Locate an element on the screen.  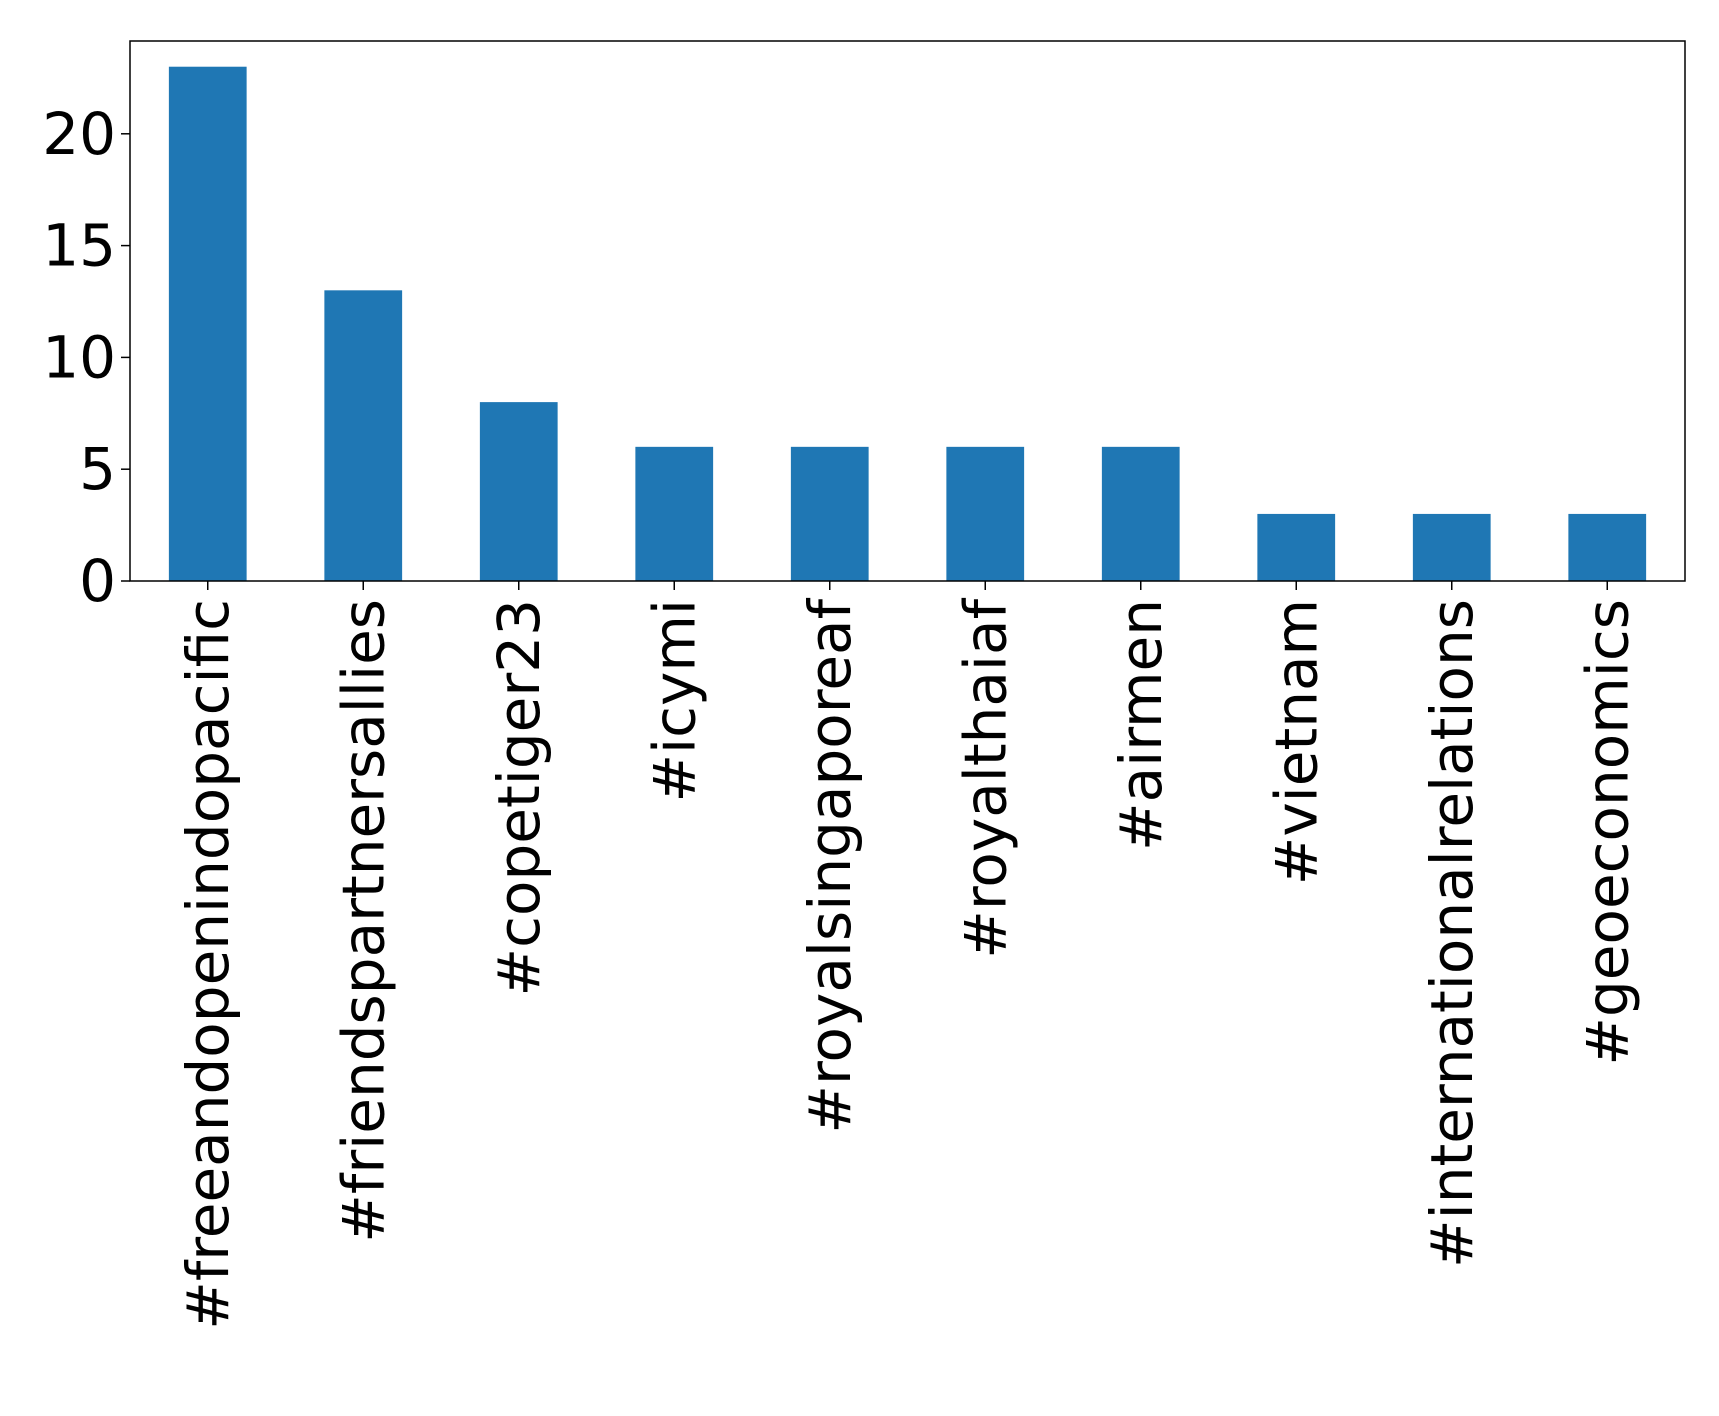
x-tick-label: #geoeconomics is located at coordinates (1607, 832).